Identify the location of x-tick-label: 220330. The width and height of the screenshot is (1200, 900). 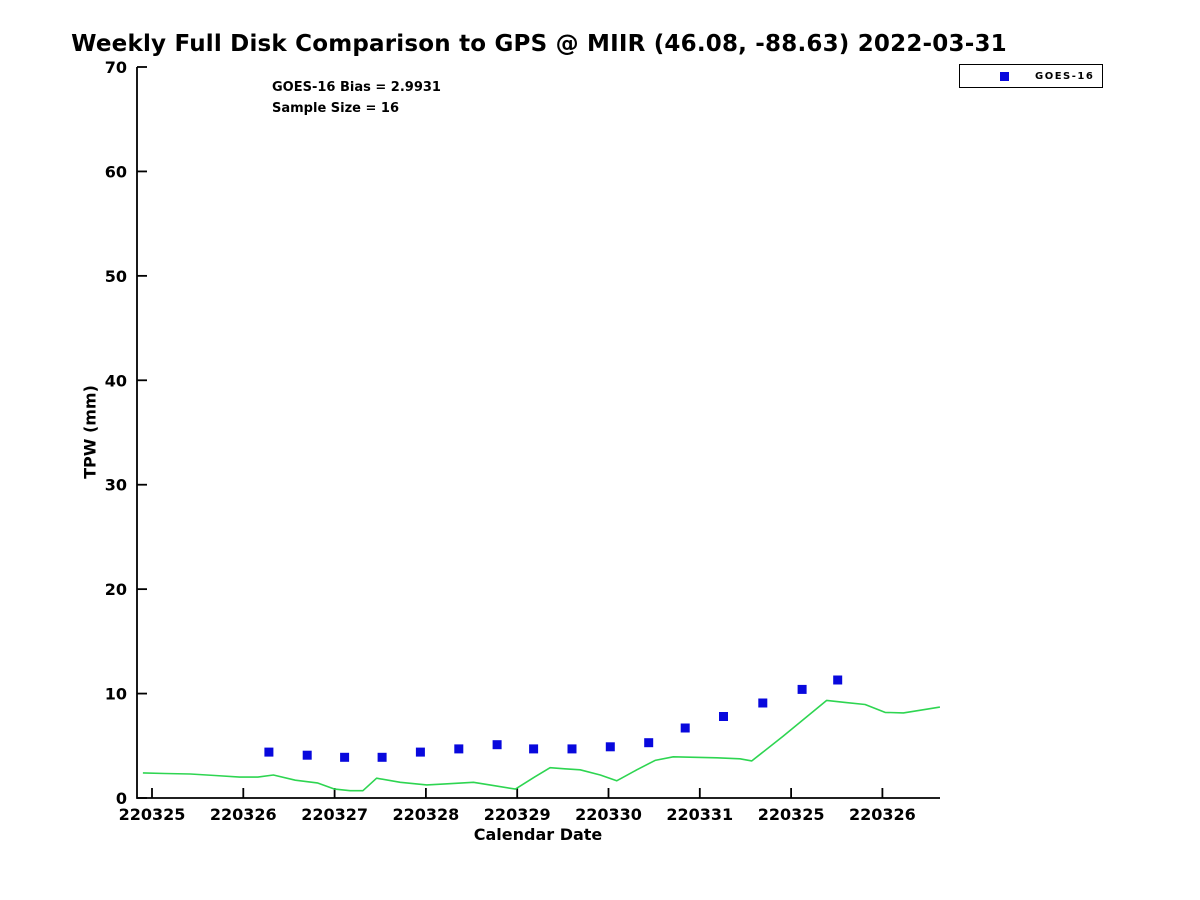
(608, 814).